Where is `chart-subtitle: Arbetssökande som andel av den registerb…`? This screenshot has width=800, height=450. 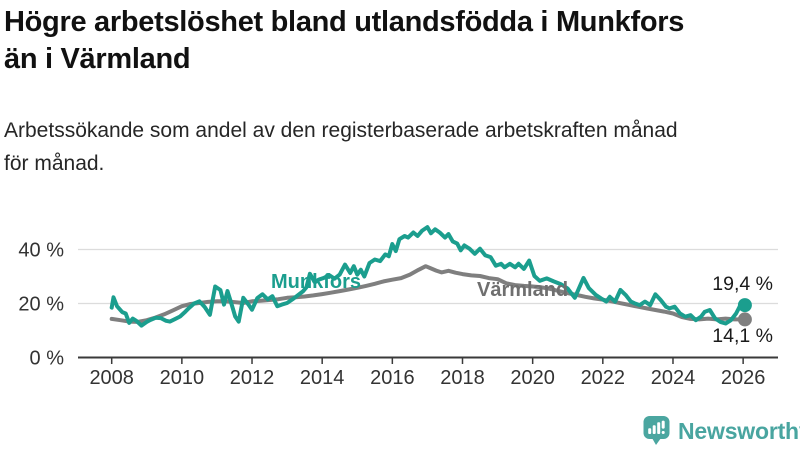
chart-subtitle: Arbetssökande som andel av den registerb… is located at coordinates (400, 147).